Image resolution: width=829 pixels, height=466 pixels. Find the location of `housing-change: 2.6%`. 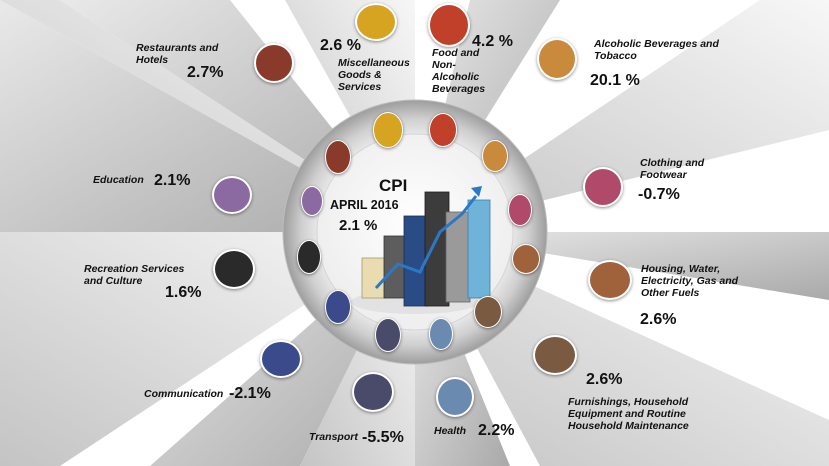

housing-change: 2.6% is located at coordinates (658, 319).